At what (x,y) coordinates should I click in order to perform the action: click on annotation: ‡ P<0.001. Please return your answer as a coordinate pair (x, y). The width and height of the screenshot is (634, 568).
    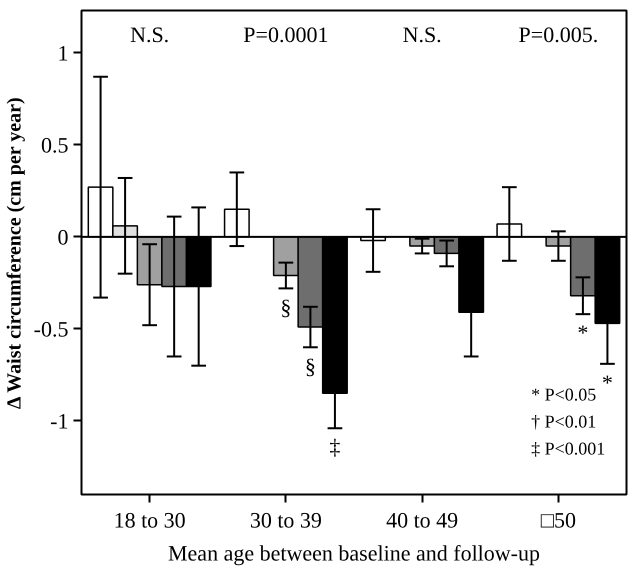
    Looking at the image, I should click on (568, 448).